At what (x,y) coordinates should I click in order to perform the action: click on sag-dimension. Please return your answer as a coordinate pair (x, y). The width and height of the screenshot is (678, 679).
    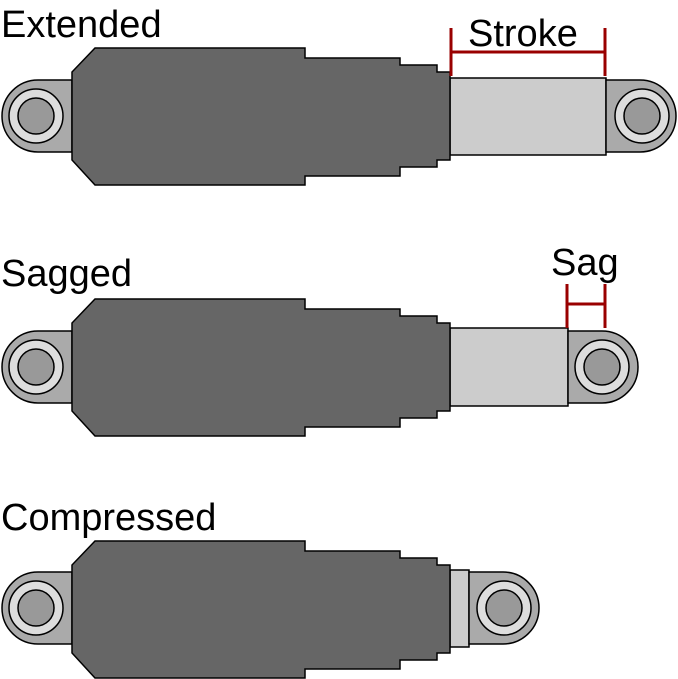
    Looking at the image, I should click on (586, 306).